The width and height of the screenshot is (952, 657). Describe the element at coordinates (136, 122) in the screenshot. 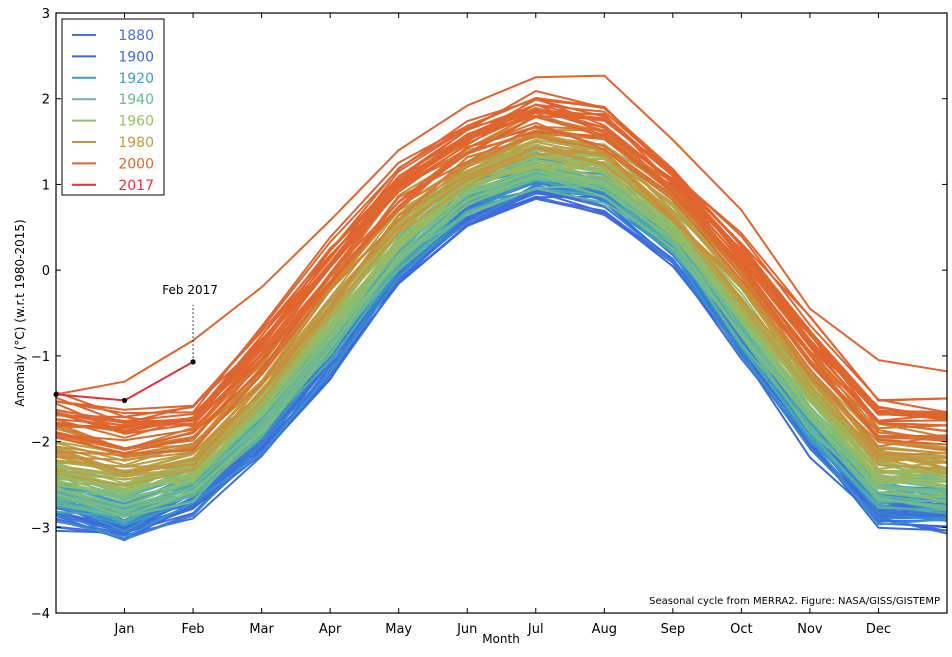

I see `legend-label-1960: 1960` at that location.